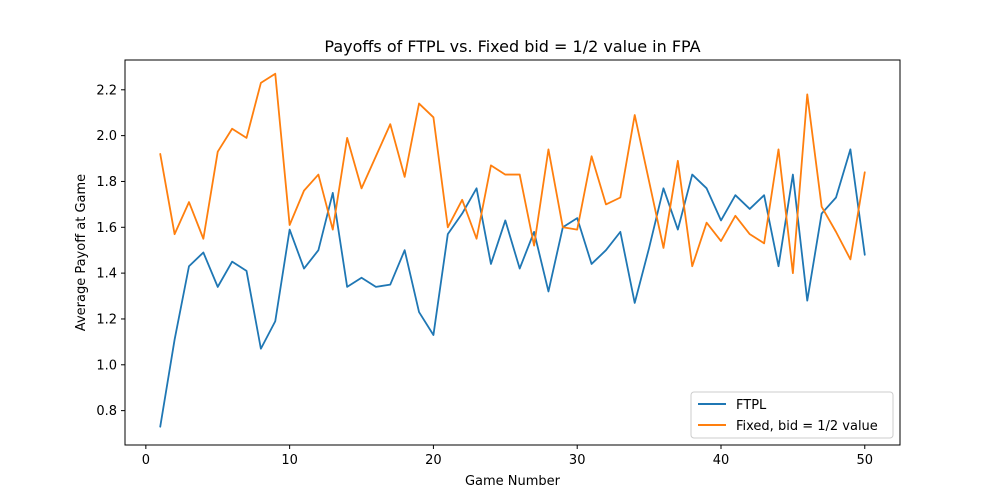  Describe the element at coordinates (807, 426) in the screenshot. I see `legend-label-fixed: Fixed, bid = 1/2 value` at that location.